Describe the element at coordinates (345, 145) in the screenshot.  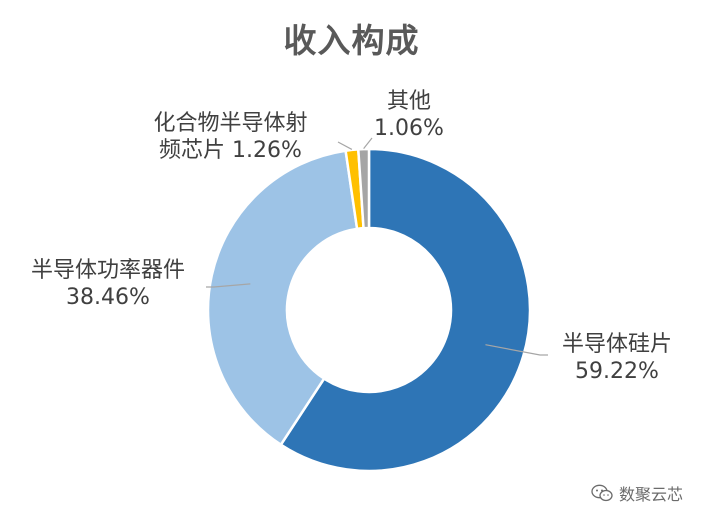
I see `leader-line-compound` at that location.